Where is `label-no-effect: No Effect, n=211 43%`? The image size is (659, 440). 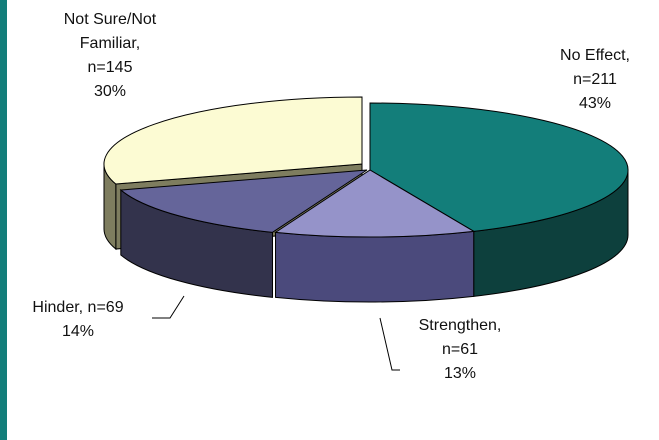 label-no-effect: No Effect, n=211 43% is located at coordinates (595, 80).